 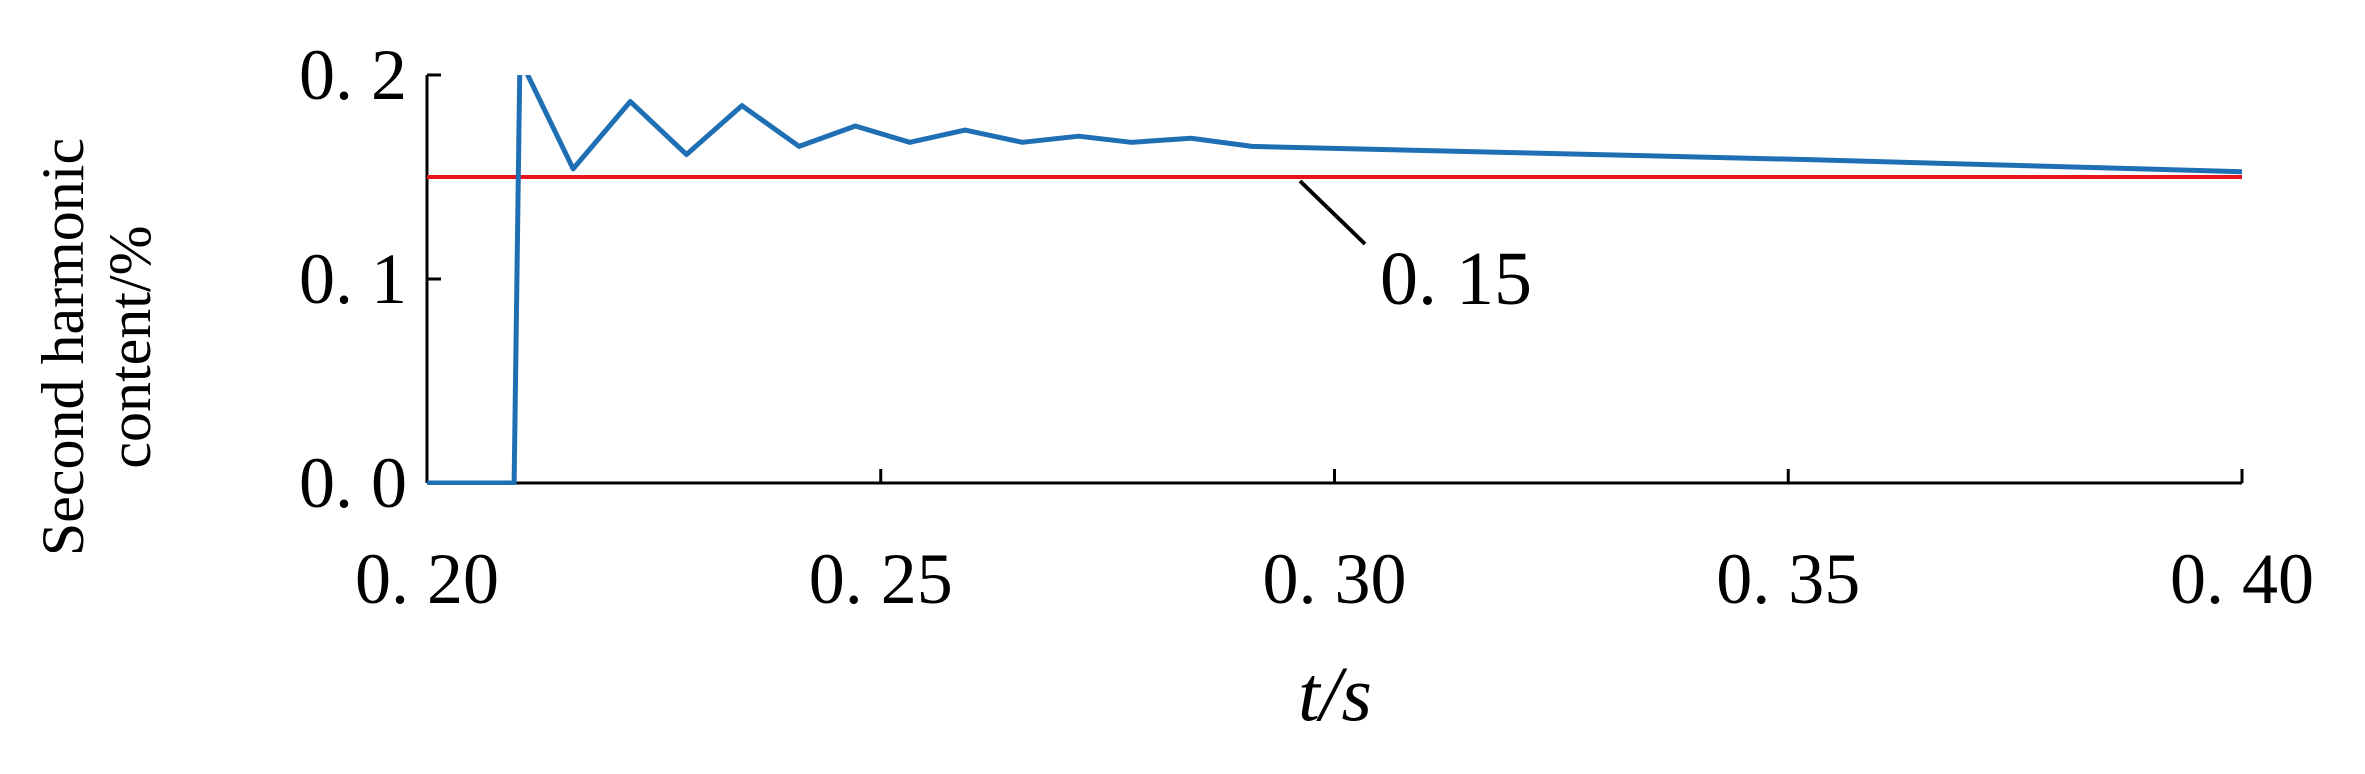 What do you see at coordinates (1335, 579) in the screenshot?
I see `x-tick-label: 0. 30` at bounding box center [1335, 579].